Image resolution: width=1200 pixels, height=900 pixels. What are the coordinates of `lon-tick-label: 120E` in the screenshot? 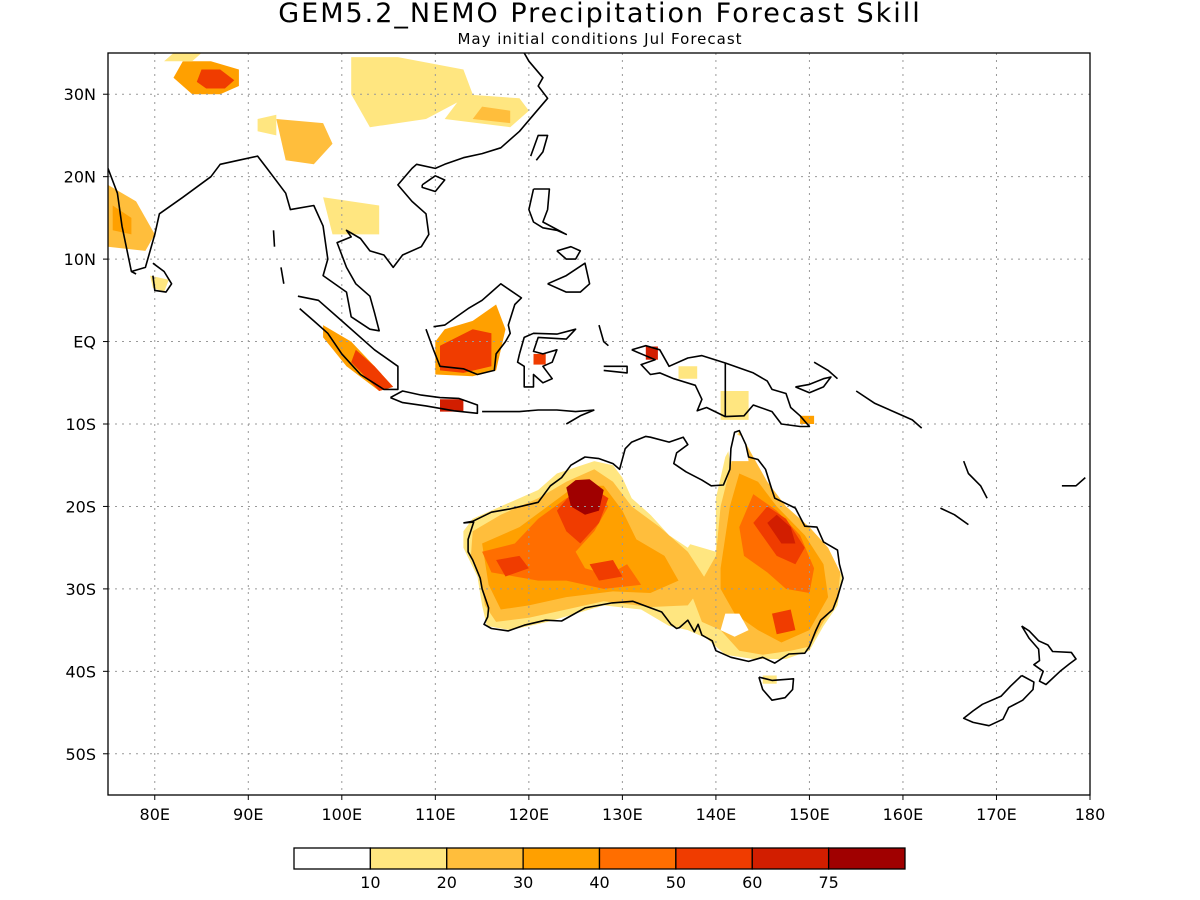 It's located at (529, 814).